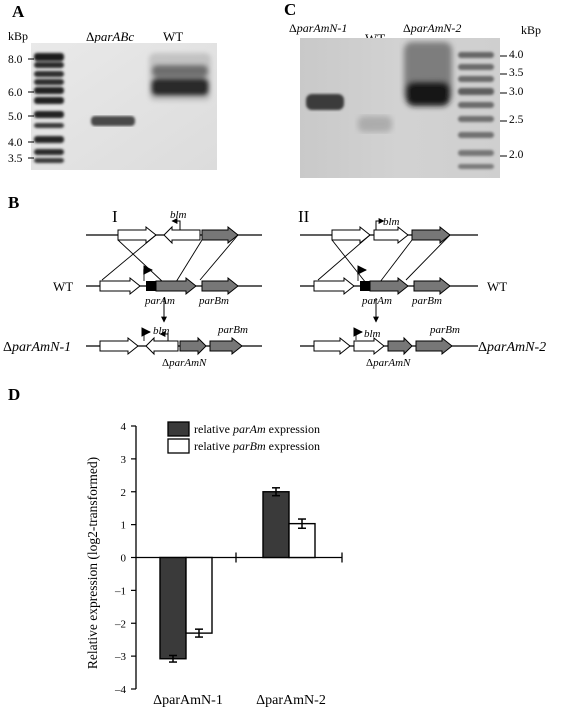 This screenshot has width=566, height=708. What do you see at coordinates (304, 216) in the screenshot?
I see `scheme-ii-label: II` at bounding box center [304, 216].